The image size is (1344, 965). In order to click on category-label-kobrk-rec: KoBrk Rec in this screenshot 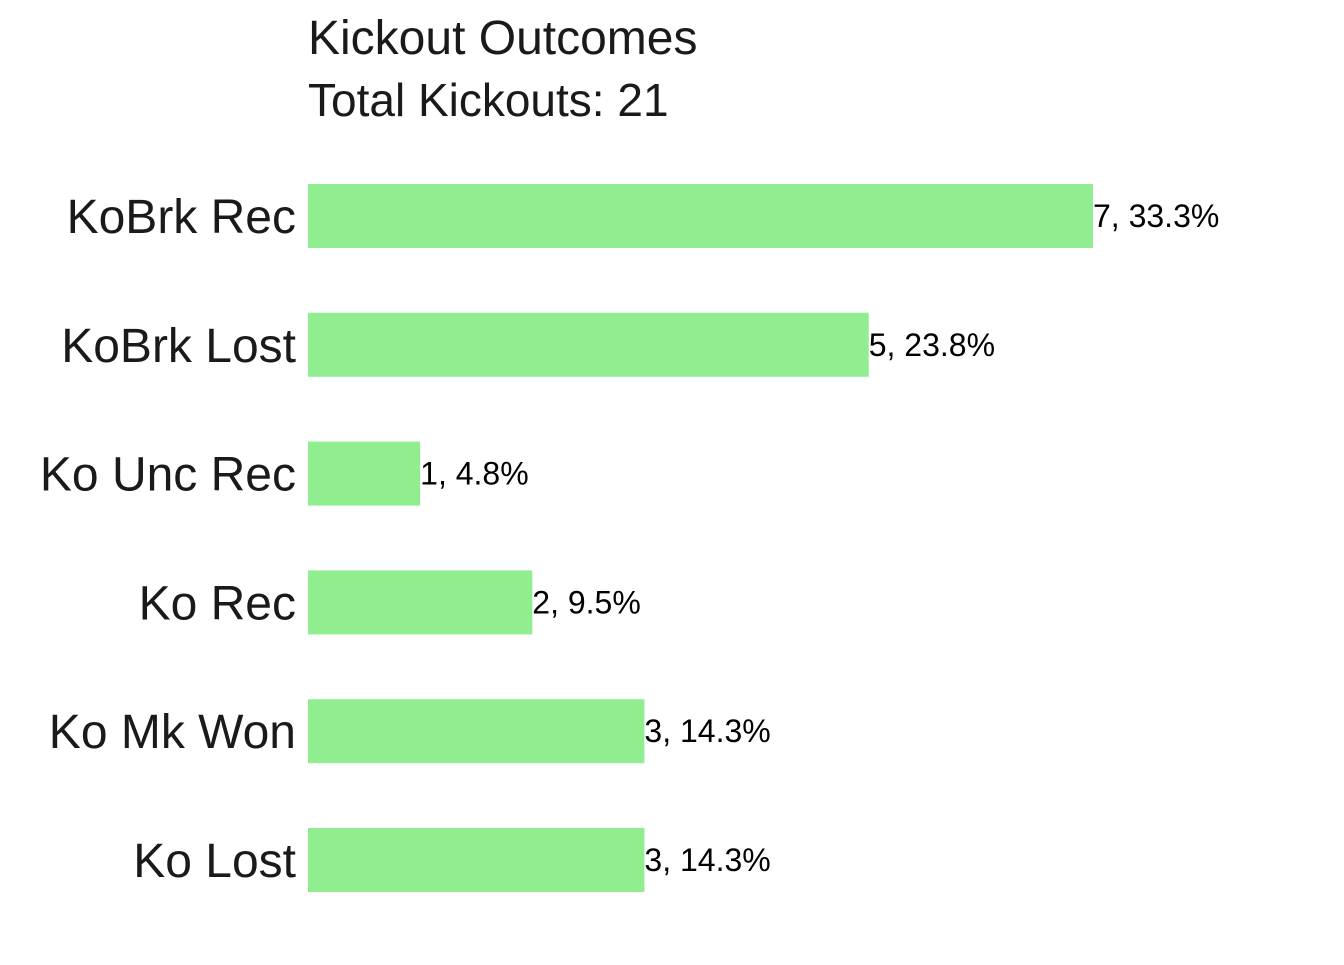, I will do `click(181, 217)`.